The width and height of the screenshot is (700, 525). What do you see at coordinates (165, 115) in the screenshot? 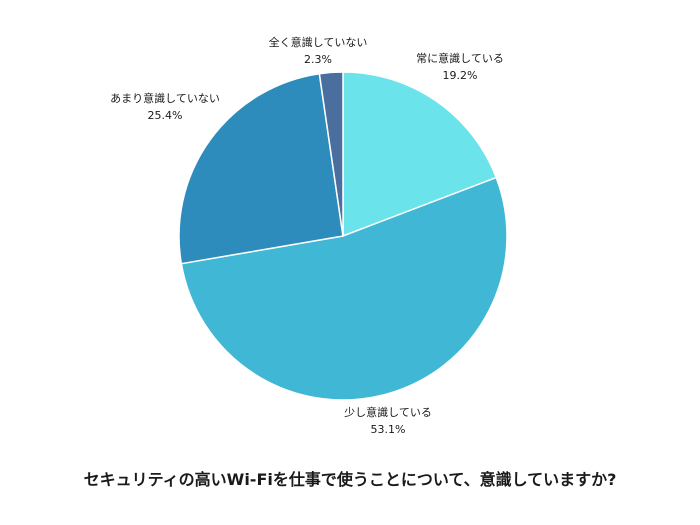
I see `slice-value-label-2: 25.4%` at bounding box center [165, 115].